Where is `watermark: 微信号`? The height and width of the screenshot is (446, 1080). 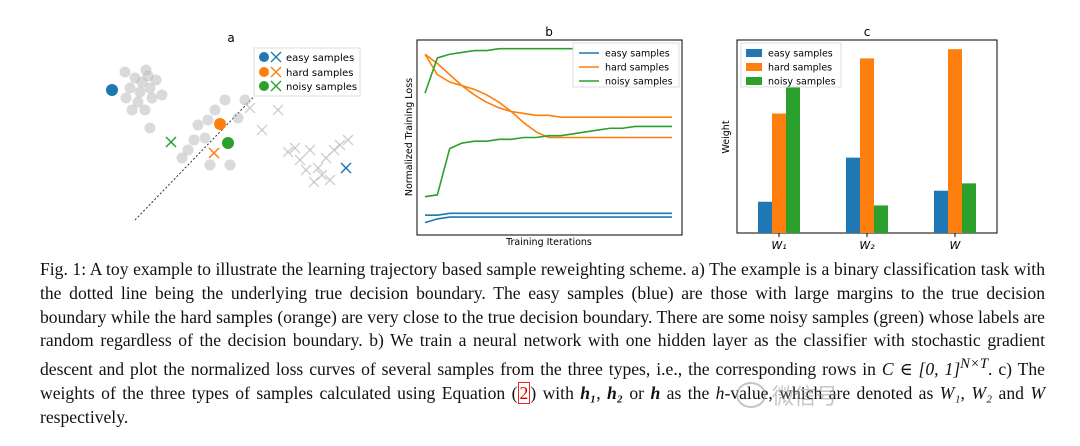 watermark: 微信号 is located at coordinates (787, 395).